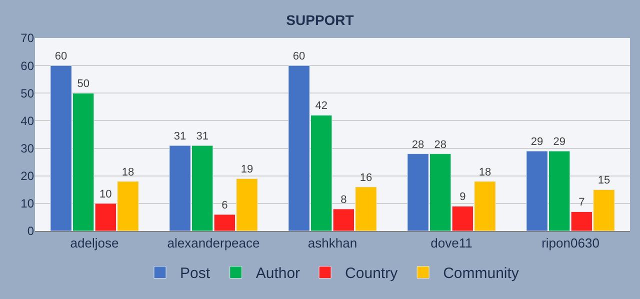 This screenshot has width=640, height=299. What do you see at coordinates (106, 194) in the screenshot?
I see `data-label: 10` at bounding box center [106, 194].